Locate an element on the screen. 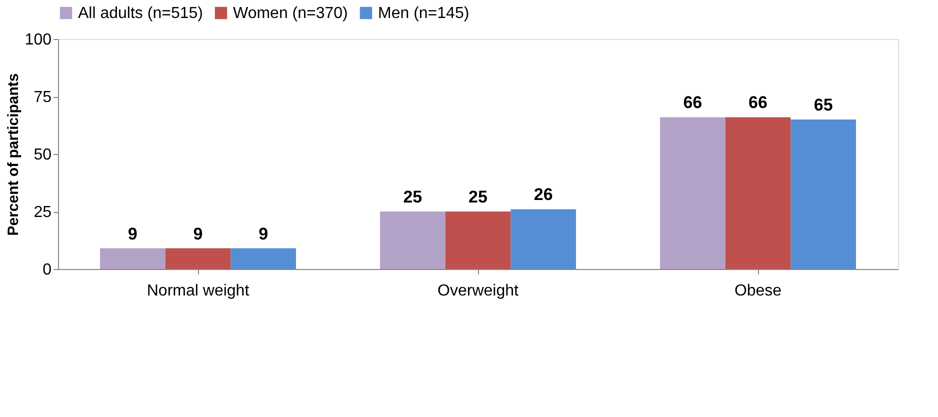  y-tick-label: 75 is located at coordinates (43, 97).